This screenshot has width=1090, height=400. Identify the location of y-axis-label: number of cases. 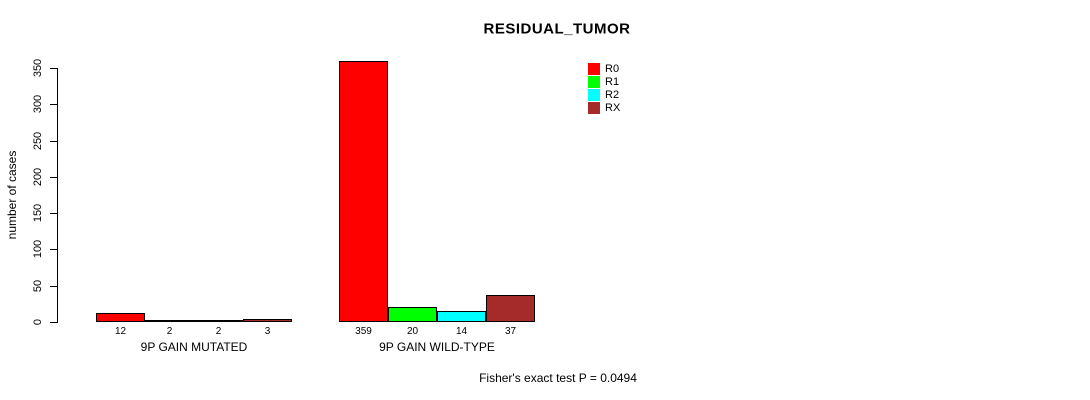
(12, 195).